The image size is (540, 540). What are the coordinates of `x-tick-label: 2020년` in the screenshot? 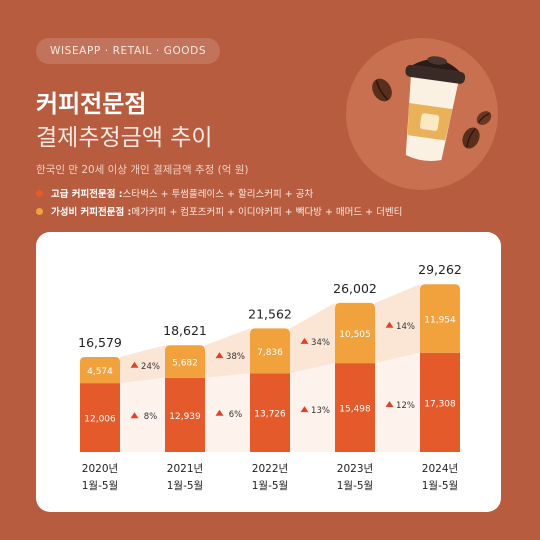 It's located at (100, 469).